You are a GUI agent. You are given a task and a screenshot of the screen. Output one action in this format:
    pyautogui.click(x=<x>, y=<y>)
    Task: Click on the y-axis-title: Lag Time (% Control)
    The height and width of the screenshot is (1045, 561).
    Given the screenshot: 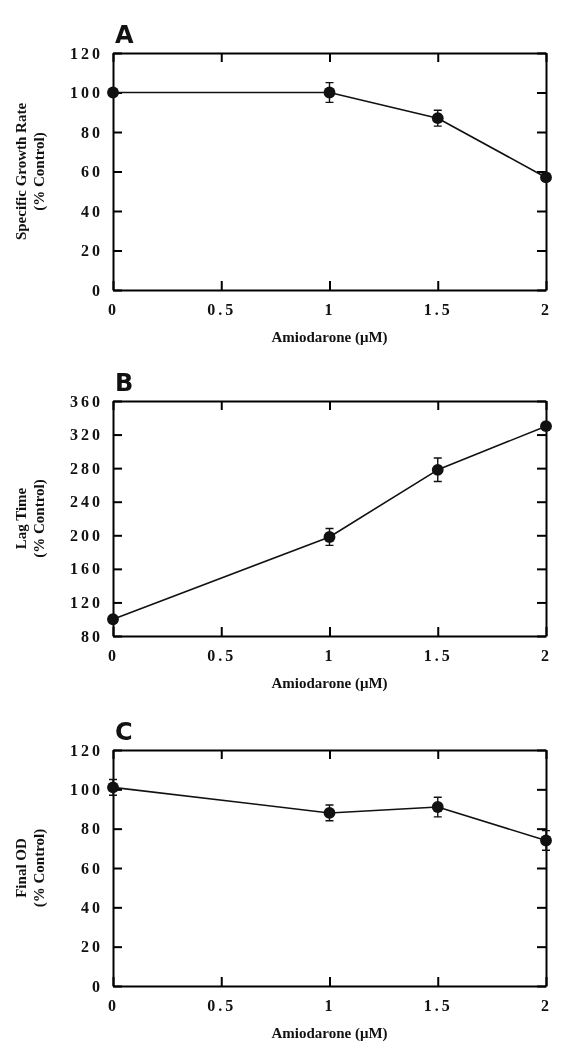 What is the action you would take?
    pyautogui.click(x=30, y=518)
    